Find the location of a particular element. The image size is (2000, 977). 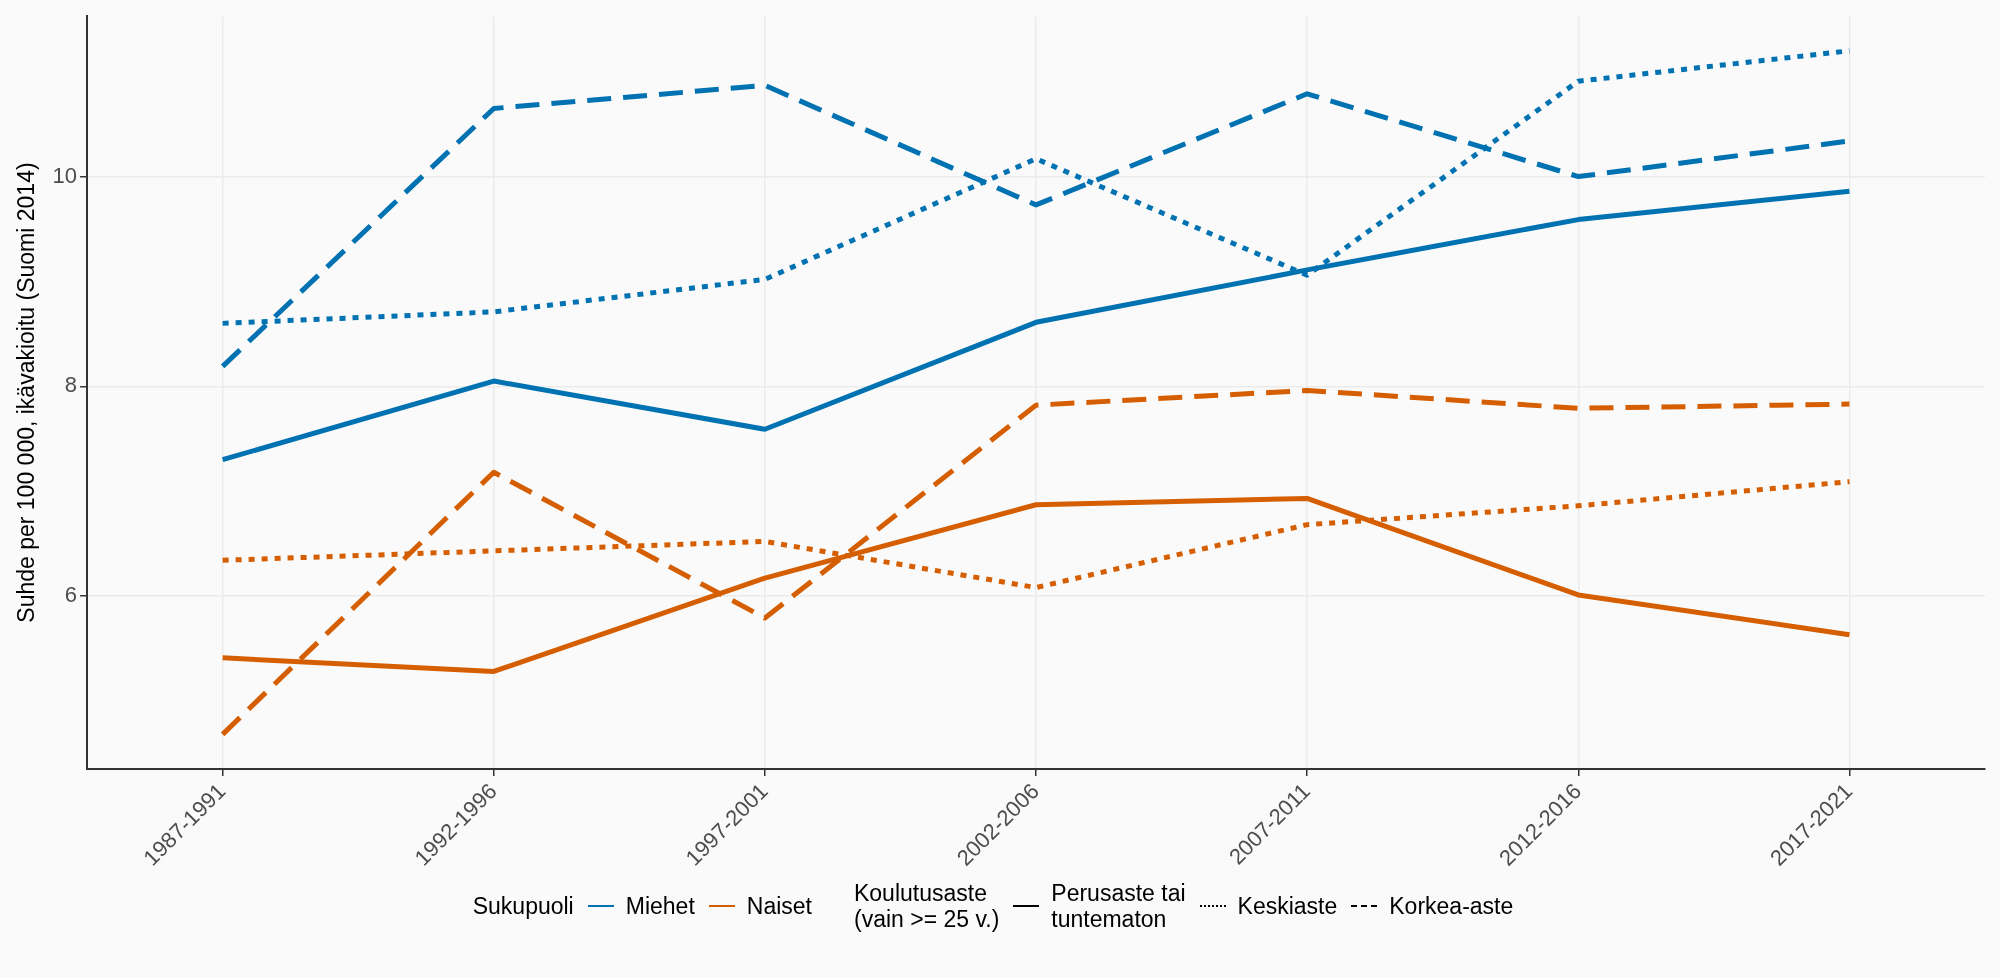

legend-label: Korkea-aste is located at coordinates (1451, 906).